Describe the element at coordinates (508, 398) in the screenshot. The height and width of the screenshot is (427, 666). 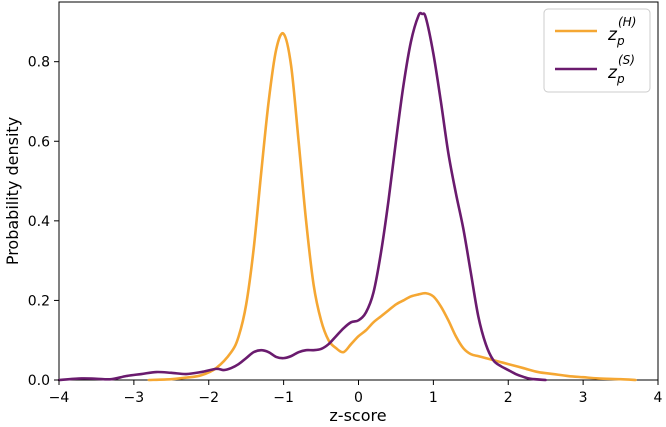
I see `x-tick-label: 2` at that location.